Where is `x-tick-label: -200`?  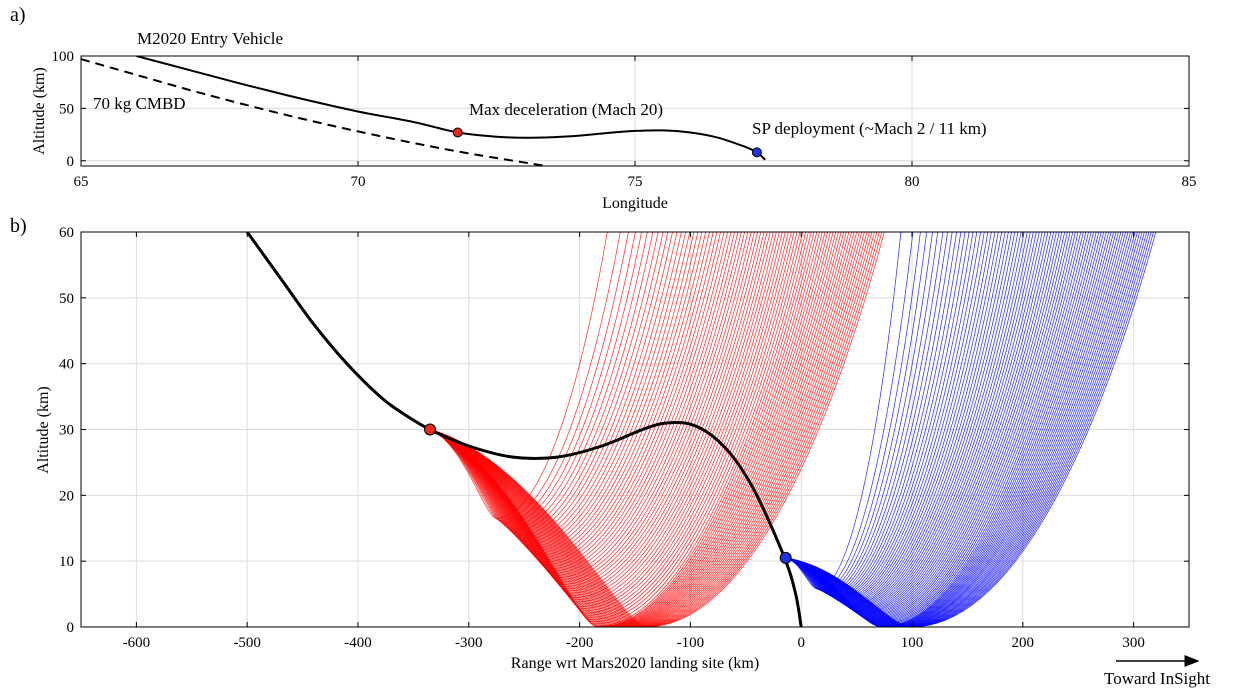 x-tick-label: -200 is located at coordinates (580, 643).